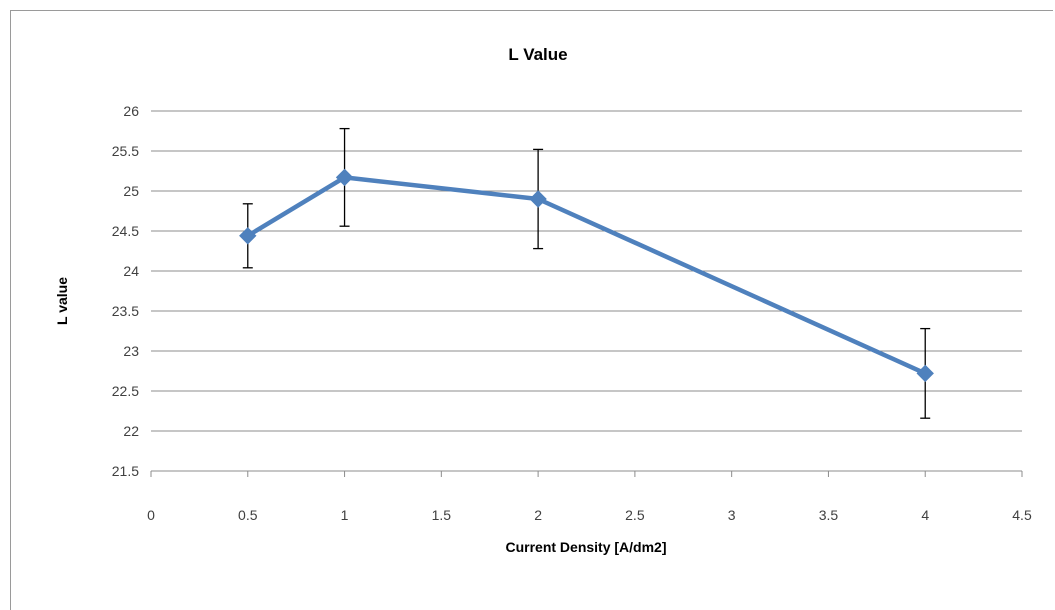 Image resolution: width=1055 pixels, height=610 pixels. Describe the element at coordinates (829, 515) in the screenshot. I see `x-tick-label: 3.5` at that location.